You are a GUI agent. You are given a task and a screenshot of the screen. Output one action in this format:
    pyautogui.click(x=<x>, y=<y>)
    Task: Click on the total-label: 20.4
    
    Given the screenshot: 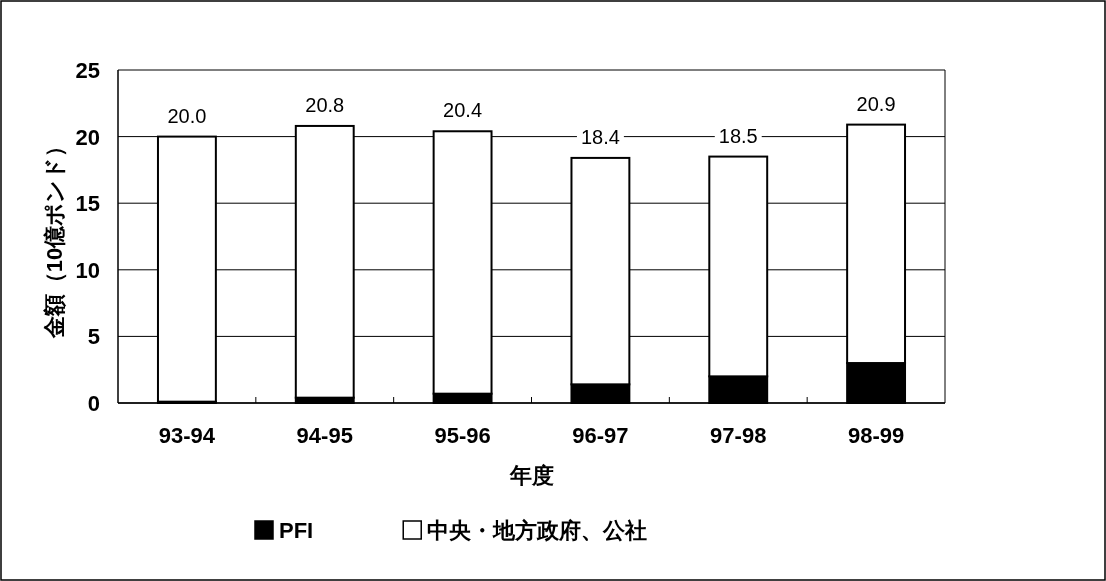 What is the action you would take?
    pyautogui.click(x=463, y=110)
    